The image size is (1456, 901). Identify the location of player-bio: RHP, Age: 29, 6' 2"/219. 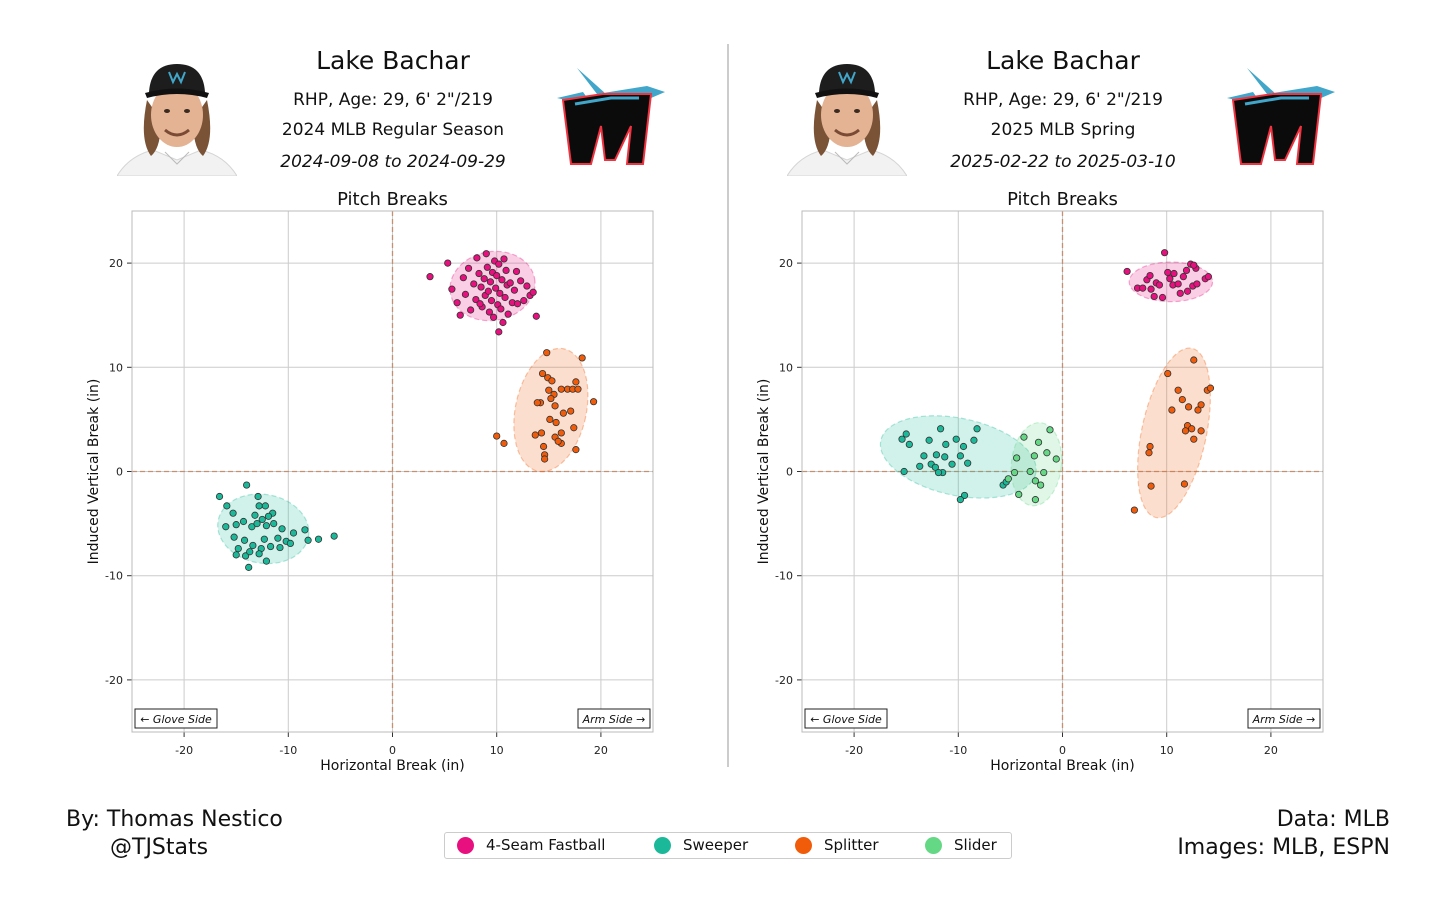
(1063, 100).